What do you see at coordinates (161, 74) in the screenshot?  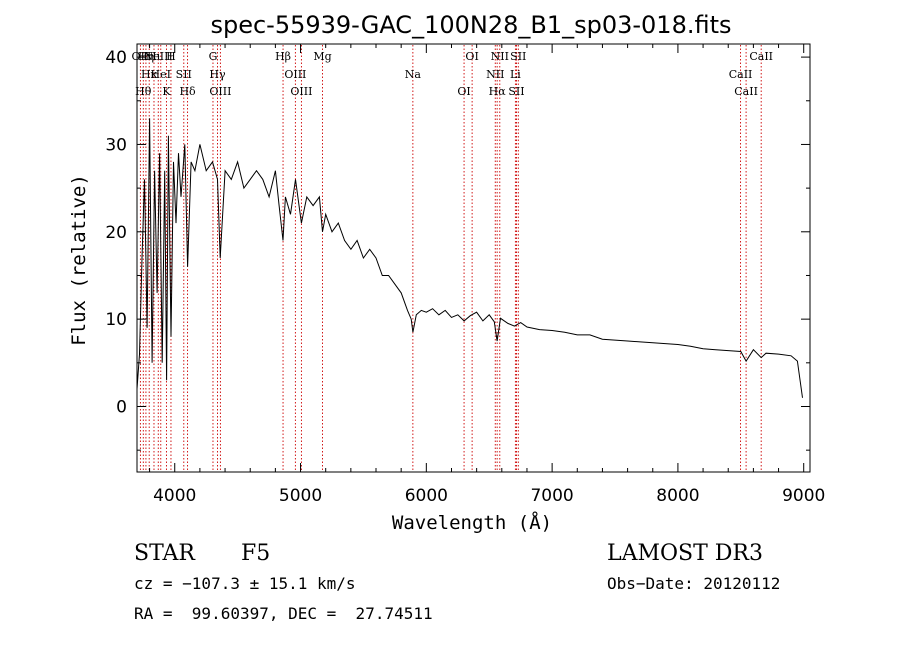 I see `spectral-line-label: HeI` at bounding box center [161, 74].